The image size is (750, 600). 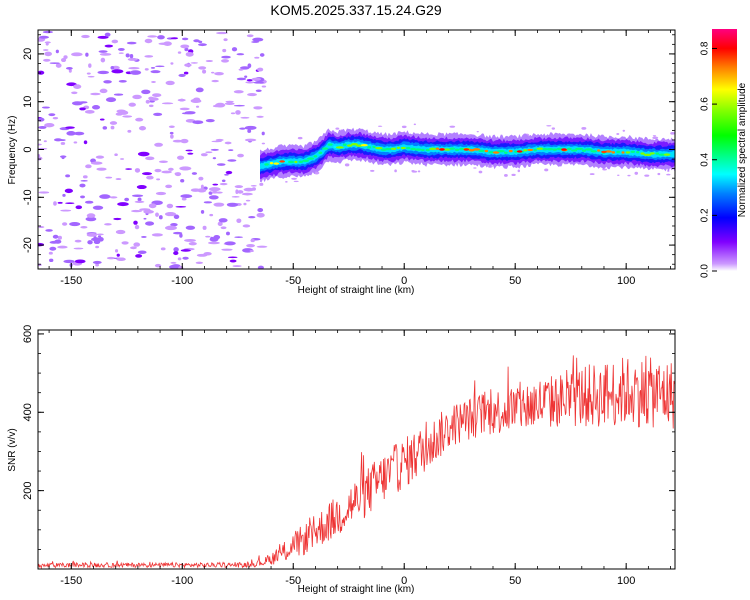 What do you see at coordinates (28, 412) in the screenshot?
I see `snr-y-tick-label: 400` at bounding box center [28, 412].